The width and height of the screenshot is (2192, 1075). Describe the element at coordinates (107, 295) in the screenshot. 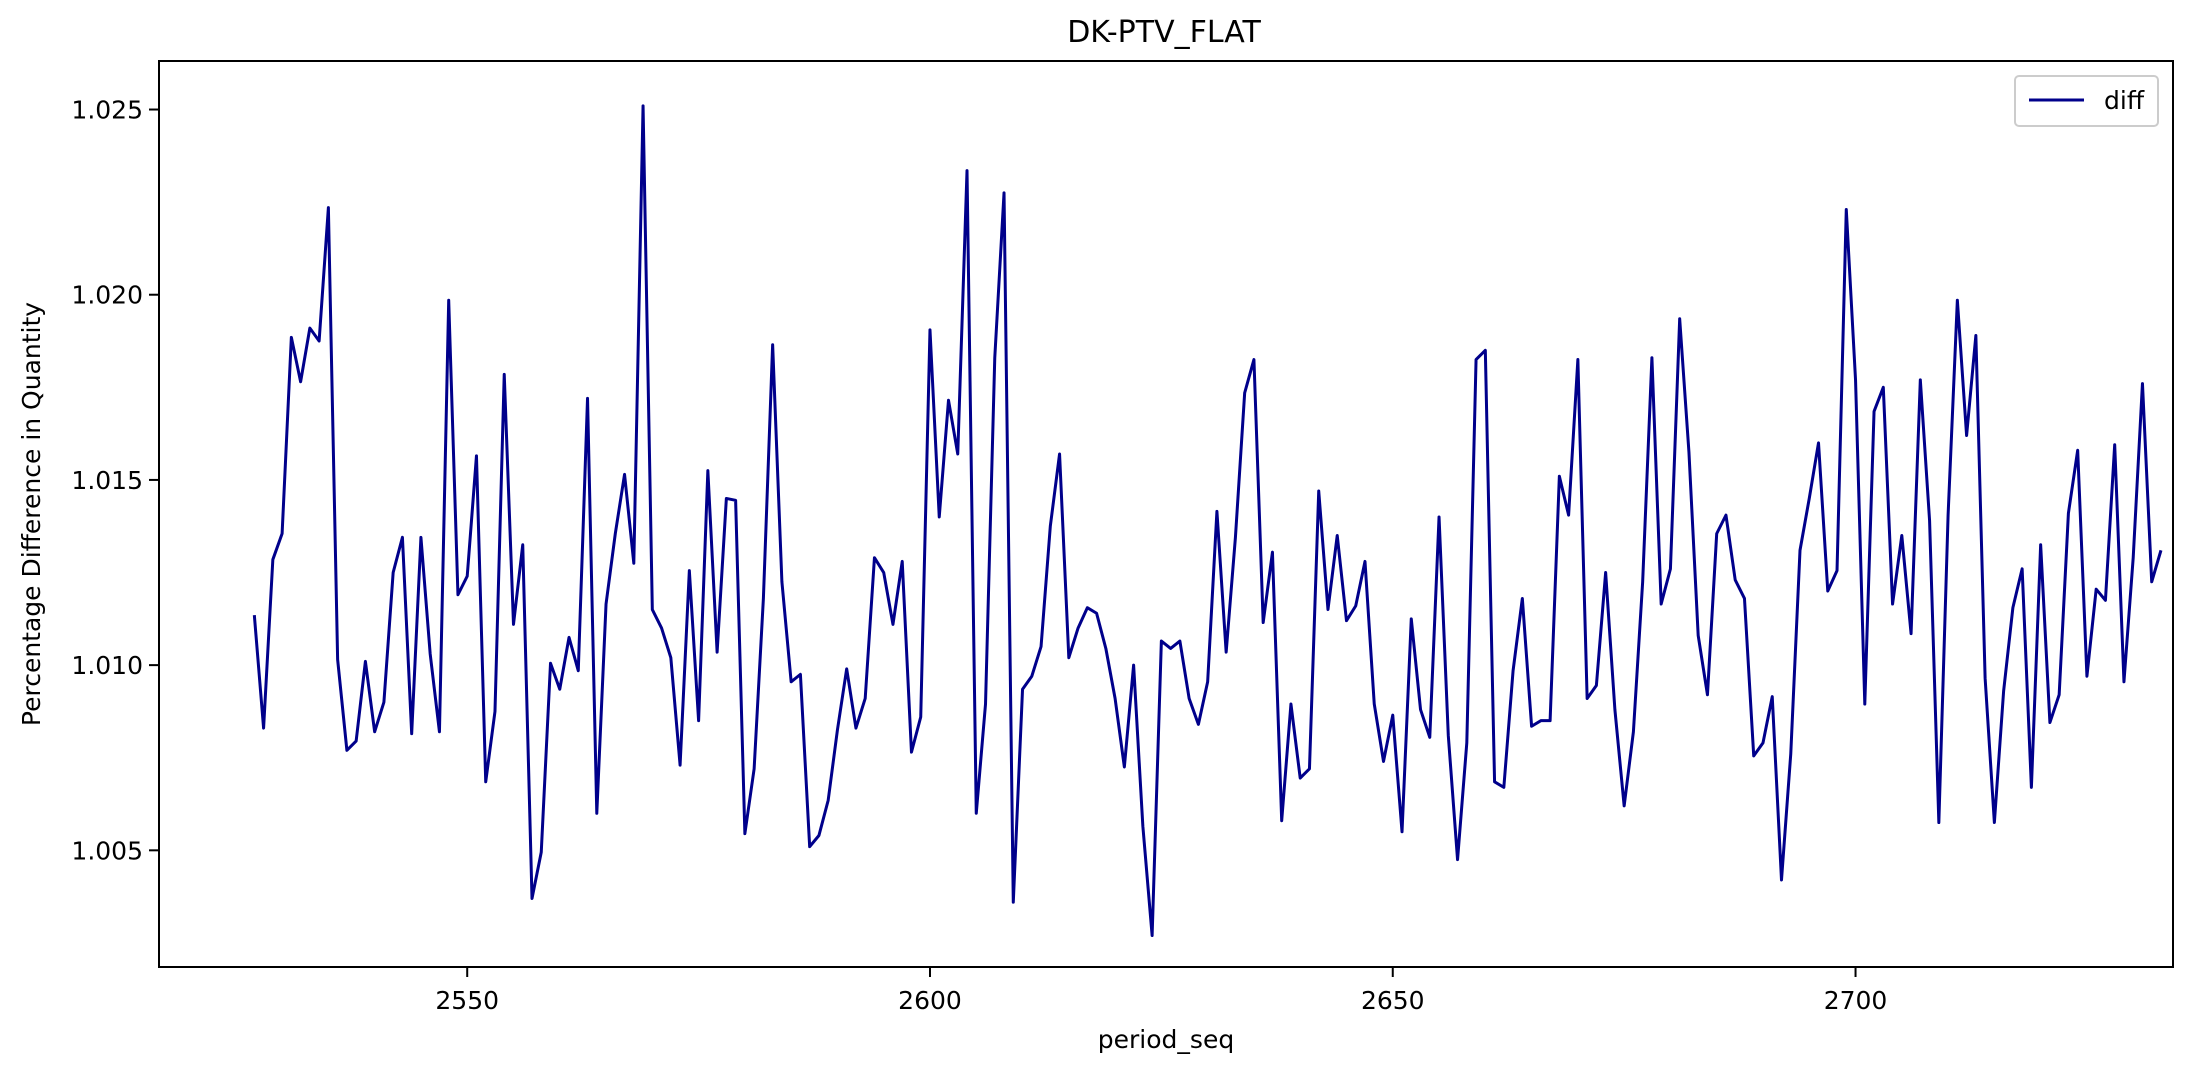

I see `y-tick-label: 1.020` at that location.